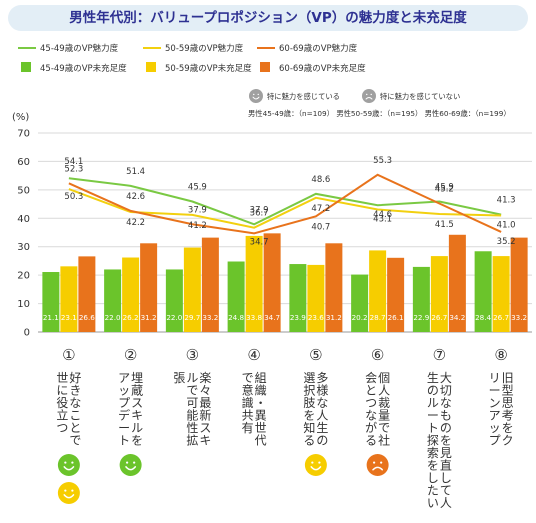  Describe the element at coordinates (62, 428) in the screenshot. I see `category-char: つ` at that location.